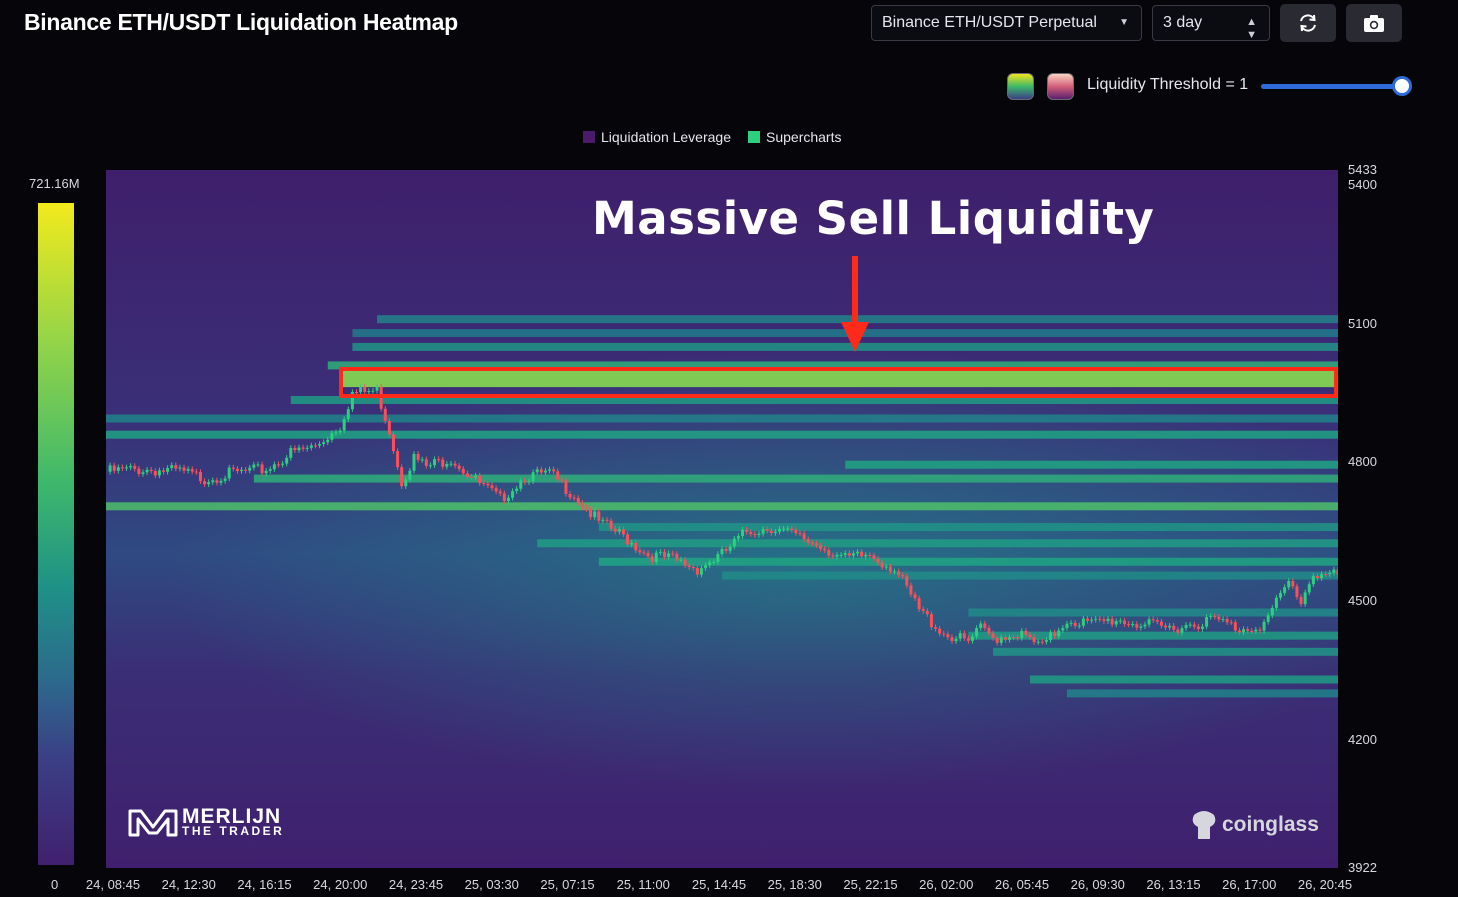 This screenshot has width=1458, height=897. What do you see at coordinates (1308, 23) in the screenshot?
I see `refresh-button` at bounding box center [1308, 23].